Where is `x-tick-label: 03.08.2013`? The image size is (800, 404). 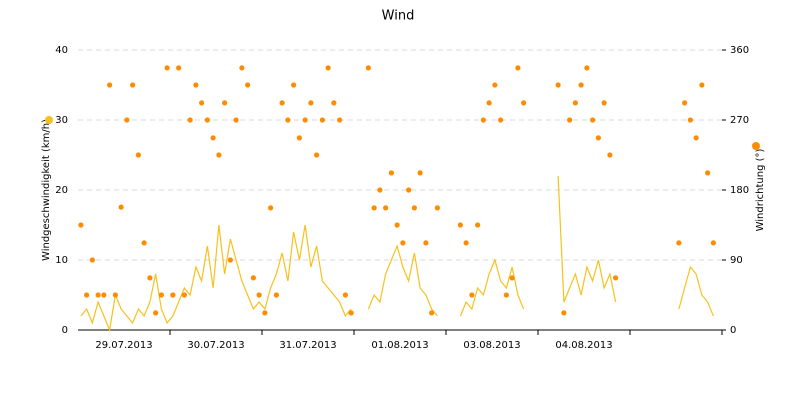 x-tick-label: 03.08.2013 is located at coordinates (491, 345).